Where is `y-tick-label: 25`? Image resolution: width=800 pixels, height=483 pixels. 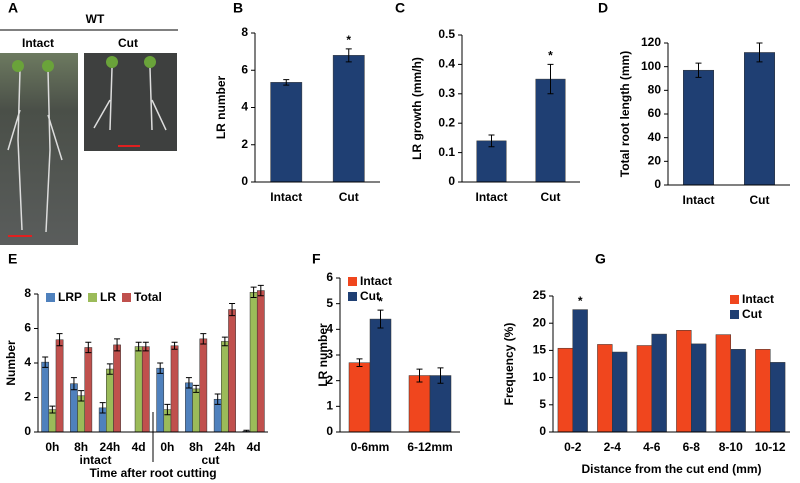 y-tick-label: 25 is located at coordinates (540, 295).